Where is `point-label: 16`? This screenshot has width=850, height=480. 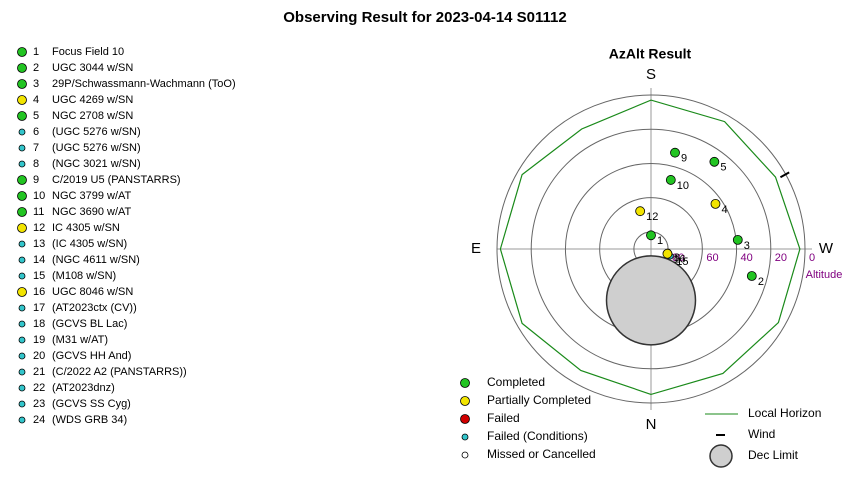 point-label: 16 is located at coordinates (679, 260).